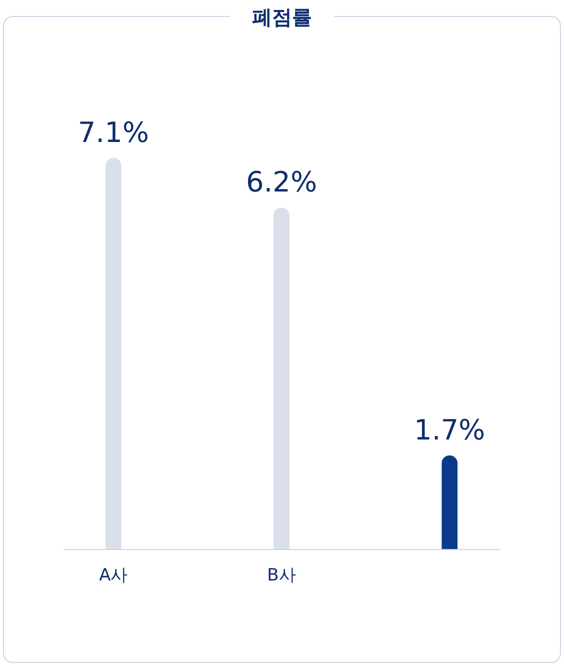  I want to click on data-label: 1.7%, so click(450, 429).